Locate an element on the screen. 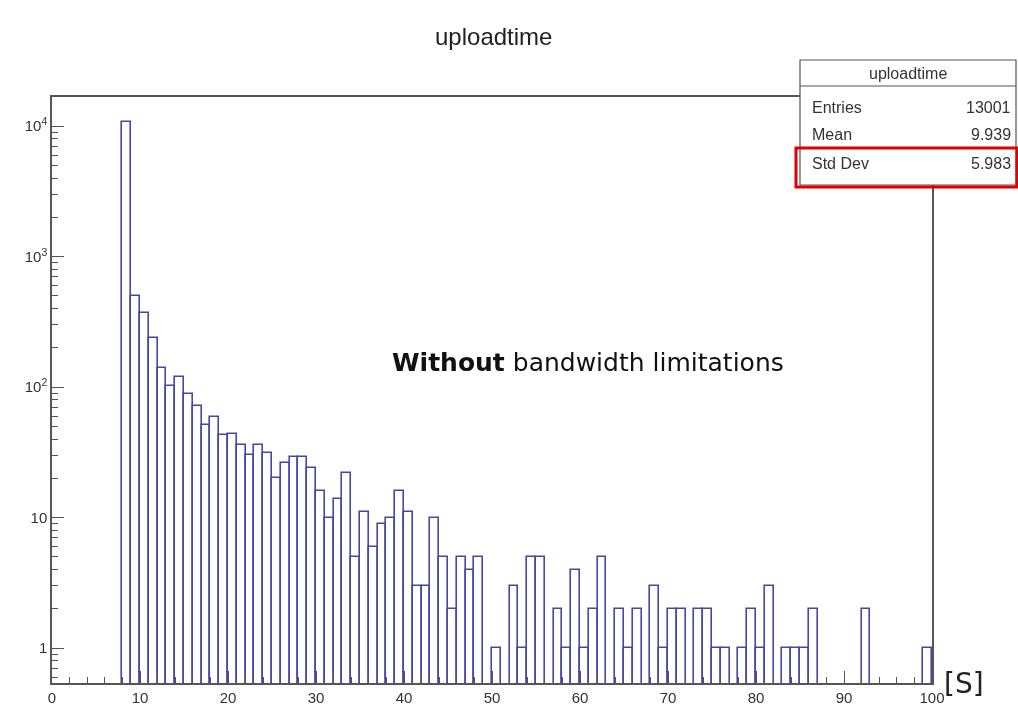  x-tick-label: 70 is located at coordinates (668, 697).